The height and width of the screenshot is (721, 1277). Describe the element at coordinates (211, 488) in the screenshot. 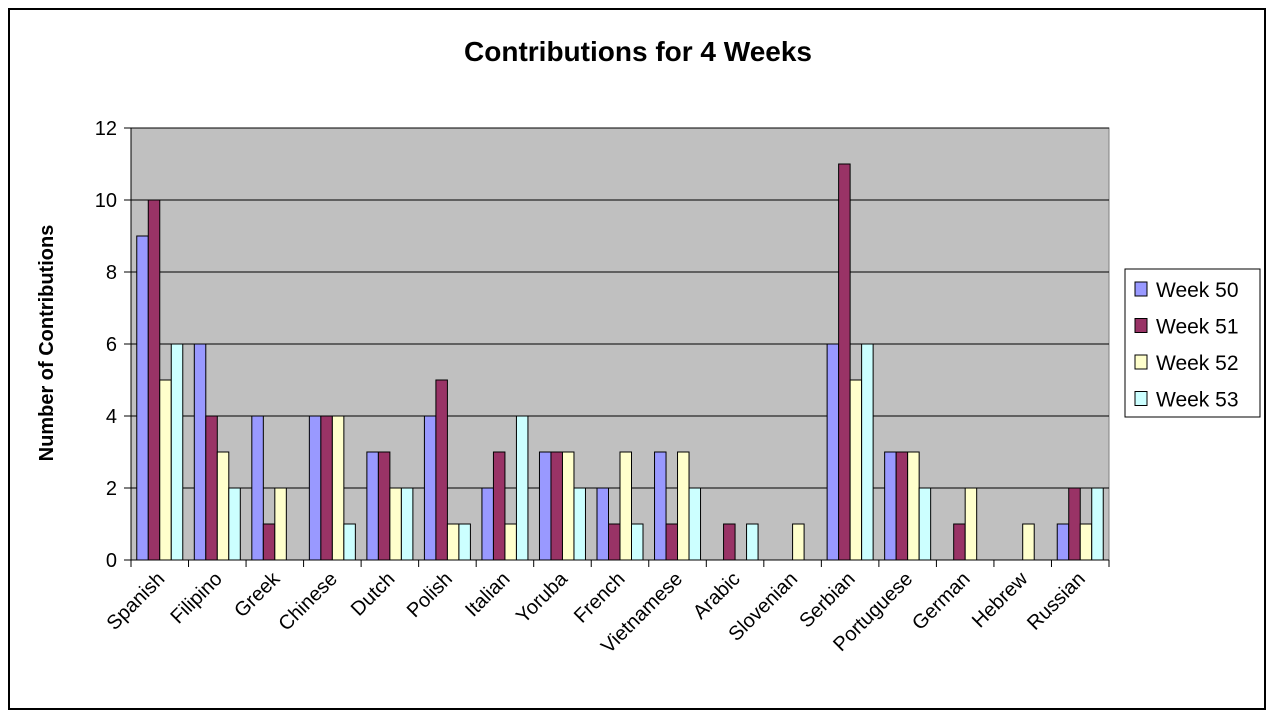

I see `bar-week-51-filipino` at that location.